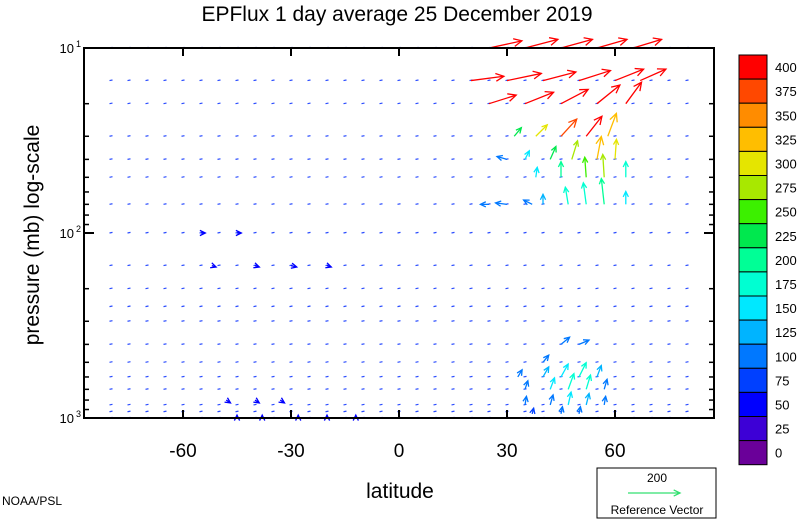 This screenshot has width=800, height=521. What do you see at coordinates (32, 501) in the screenshot?
I see `credit-label: NOAA/PSL` at bounding box center [32, 501].